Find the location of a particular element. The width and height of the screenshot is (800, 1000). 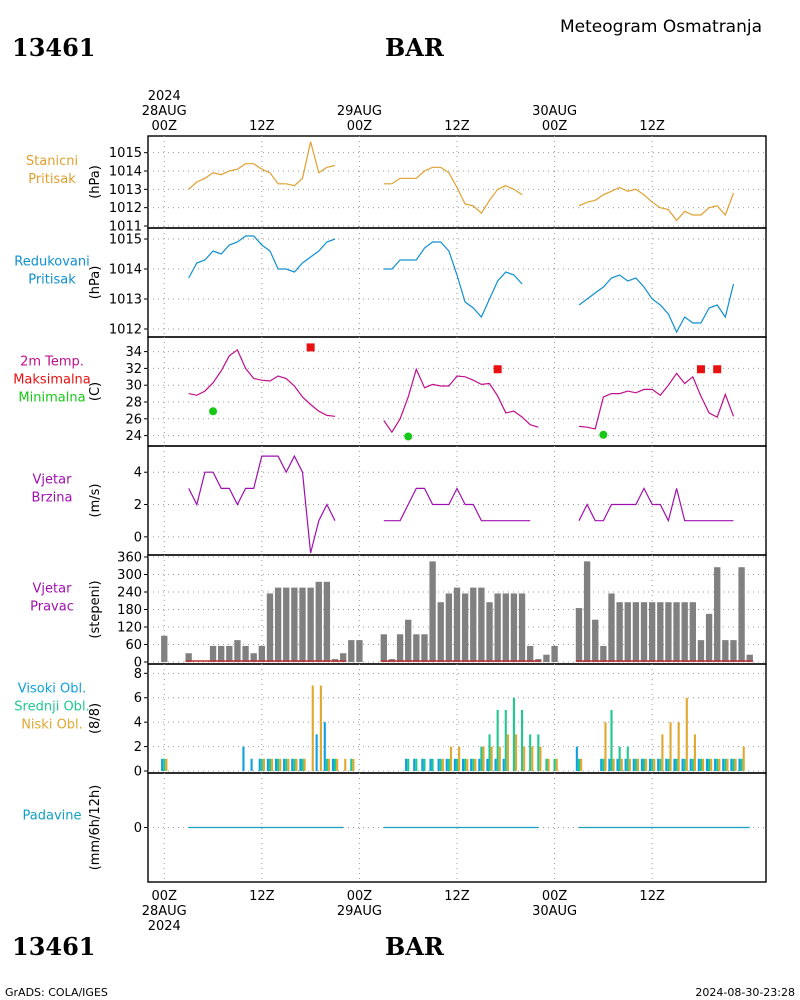

panel-redukovani_pritisak: 1012 1013 1014 1015 (hPa)Redukovani Pritisak is located at coordinates (390, 282).